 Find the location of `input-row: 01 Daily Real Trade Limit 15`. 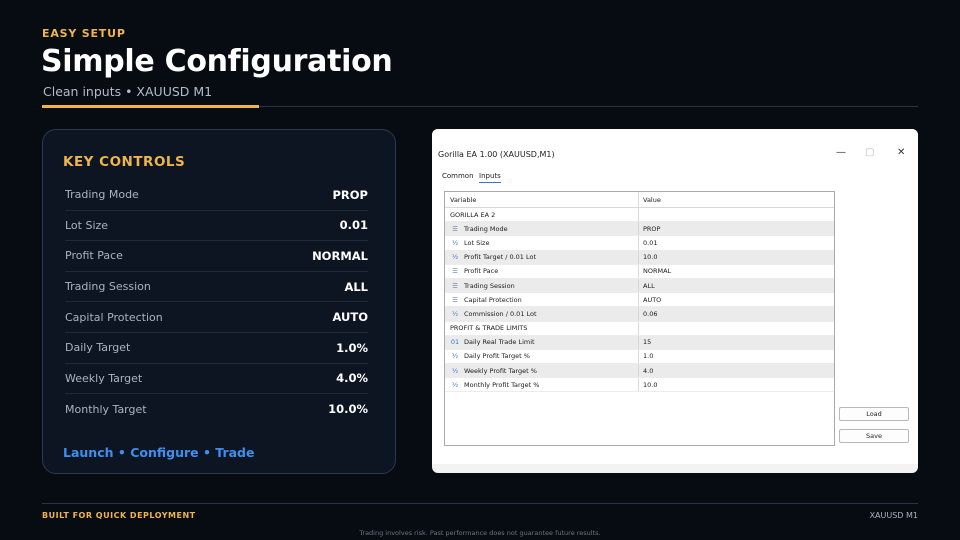

input-row: 01 Daily Real Trade Limit 15 is located at coordinates (639, 342).